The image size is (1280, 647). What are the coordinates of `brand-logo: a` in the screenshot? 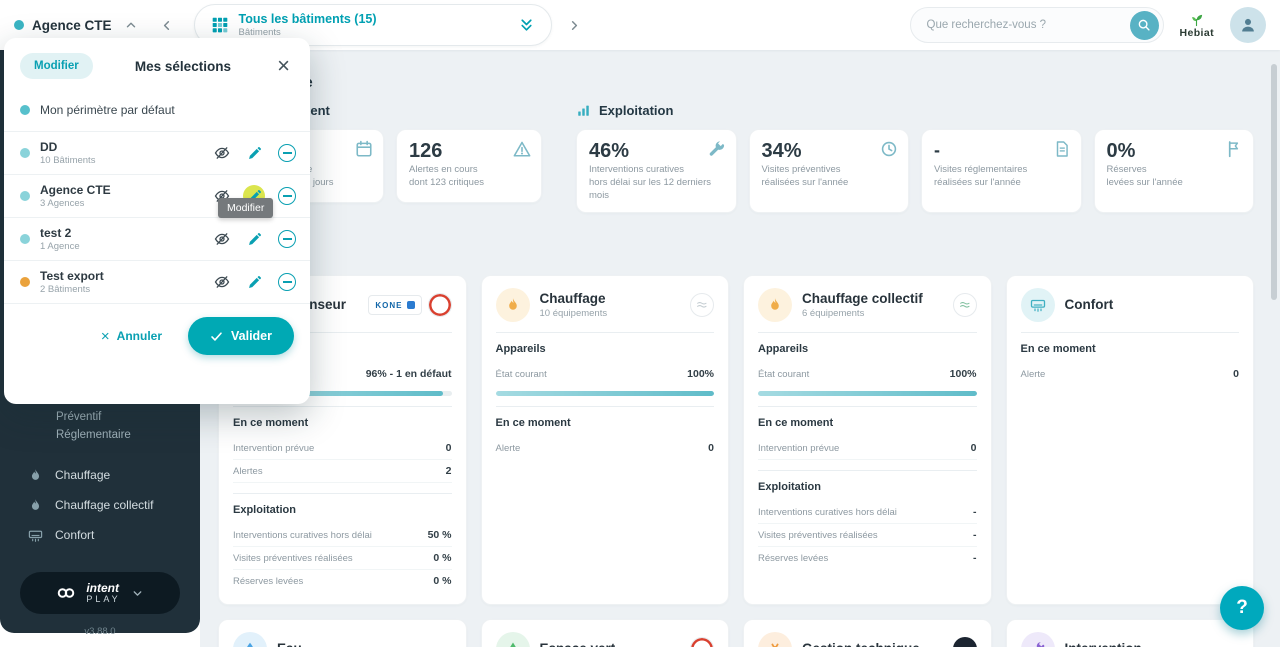 It's located at (964, 642).